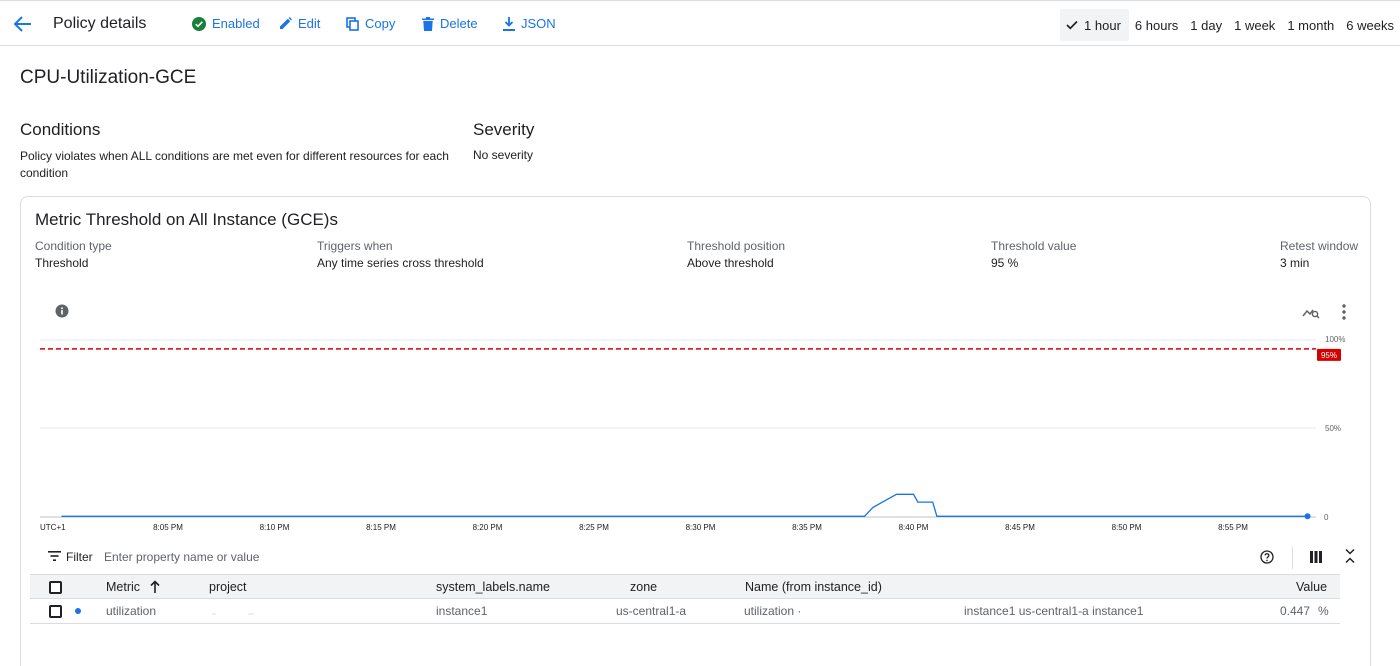 This screenshot has height=666, width=1400. I want to click on x-tick-label: 8:40 PM, so click(914, 527).